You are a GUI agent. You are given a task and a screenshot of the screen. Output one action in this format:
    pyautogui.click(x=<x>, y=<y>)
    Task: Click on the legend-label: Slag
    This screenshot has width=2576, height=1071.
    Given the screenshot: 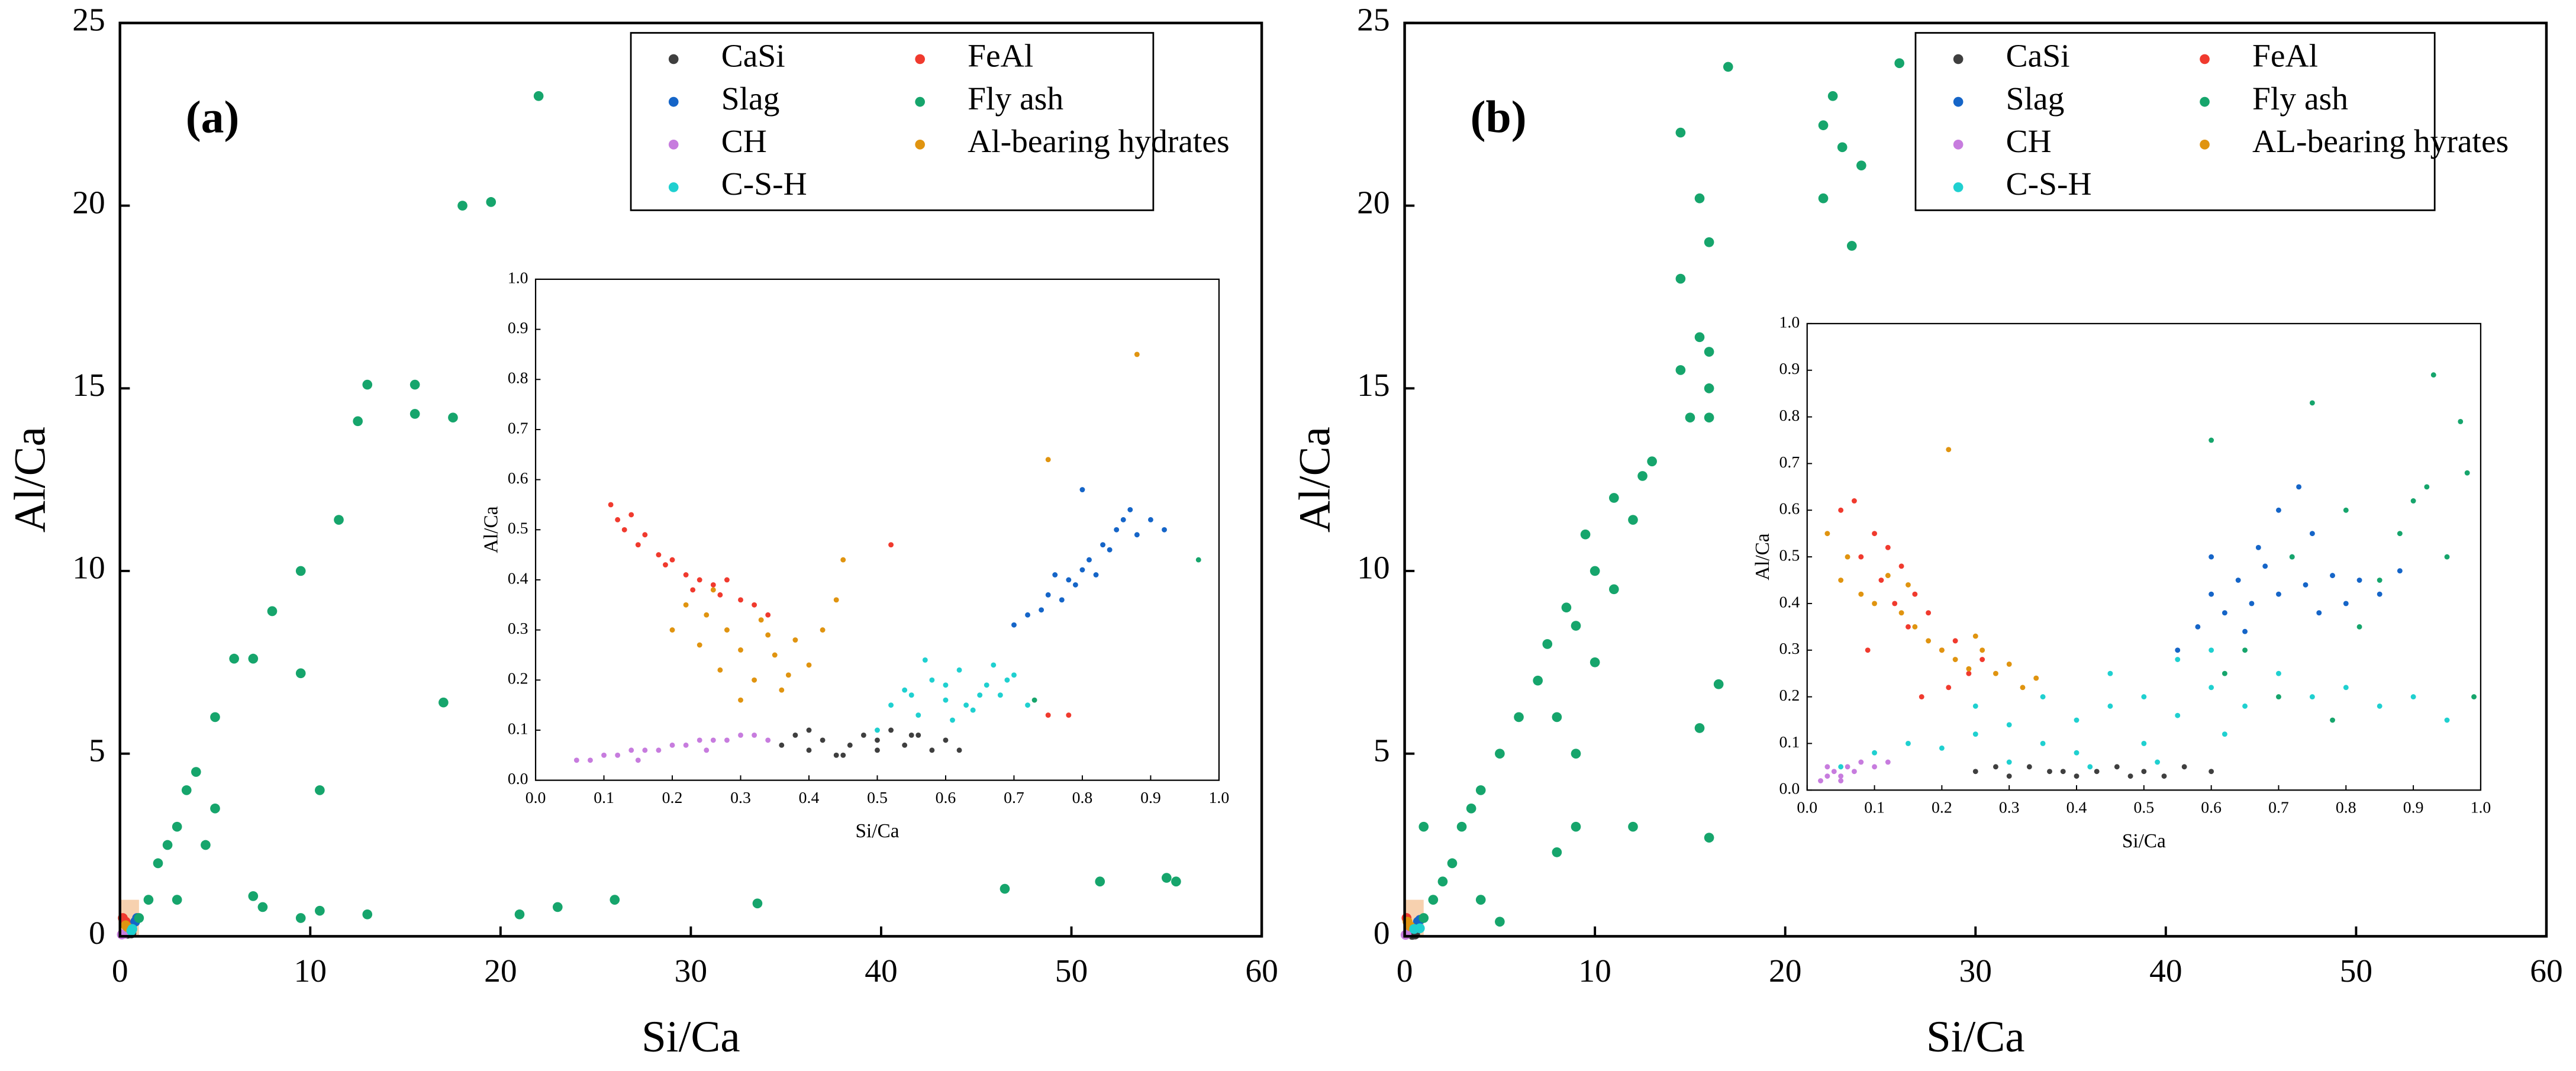 What is the action you would take?
    pyautogui.click(x=2035, y=99)
    